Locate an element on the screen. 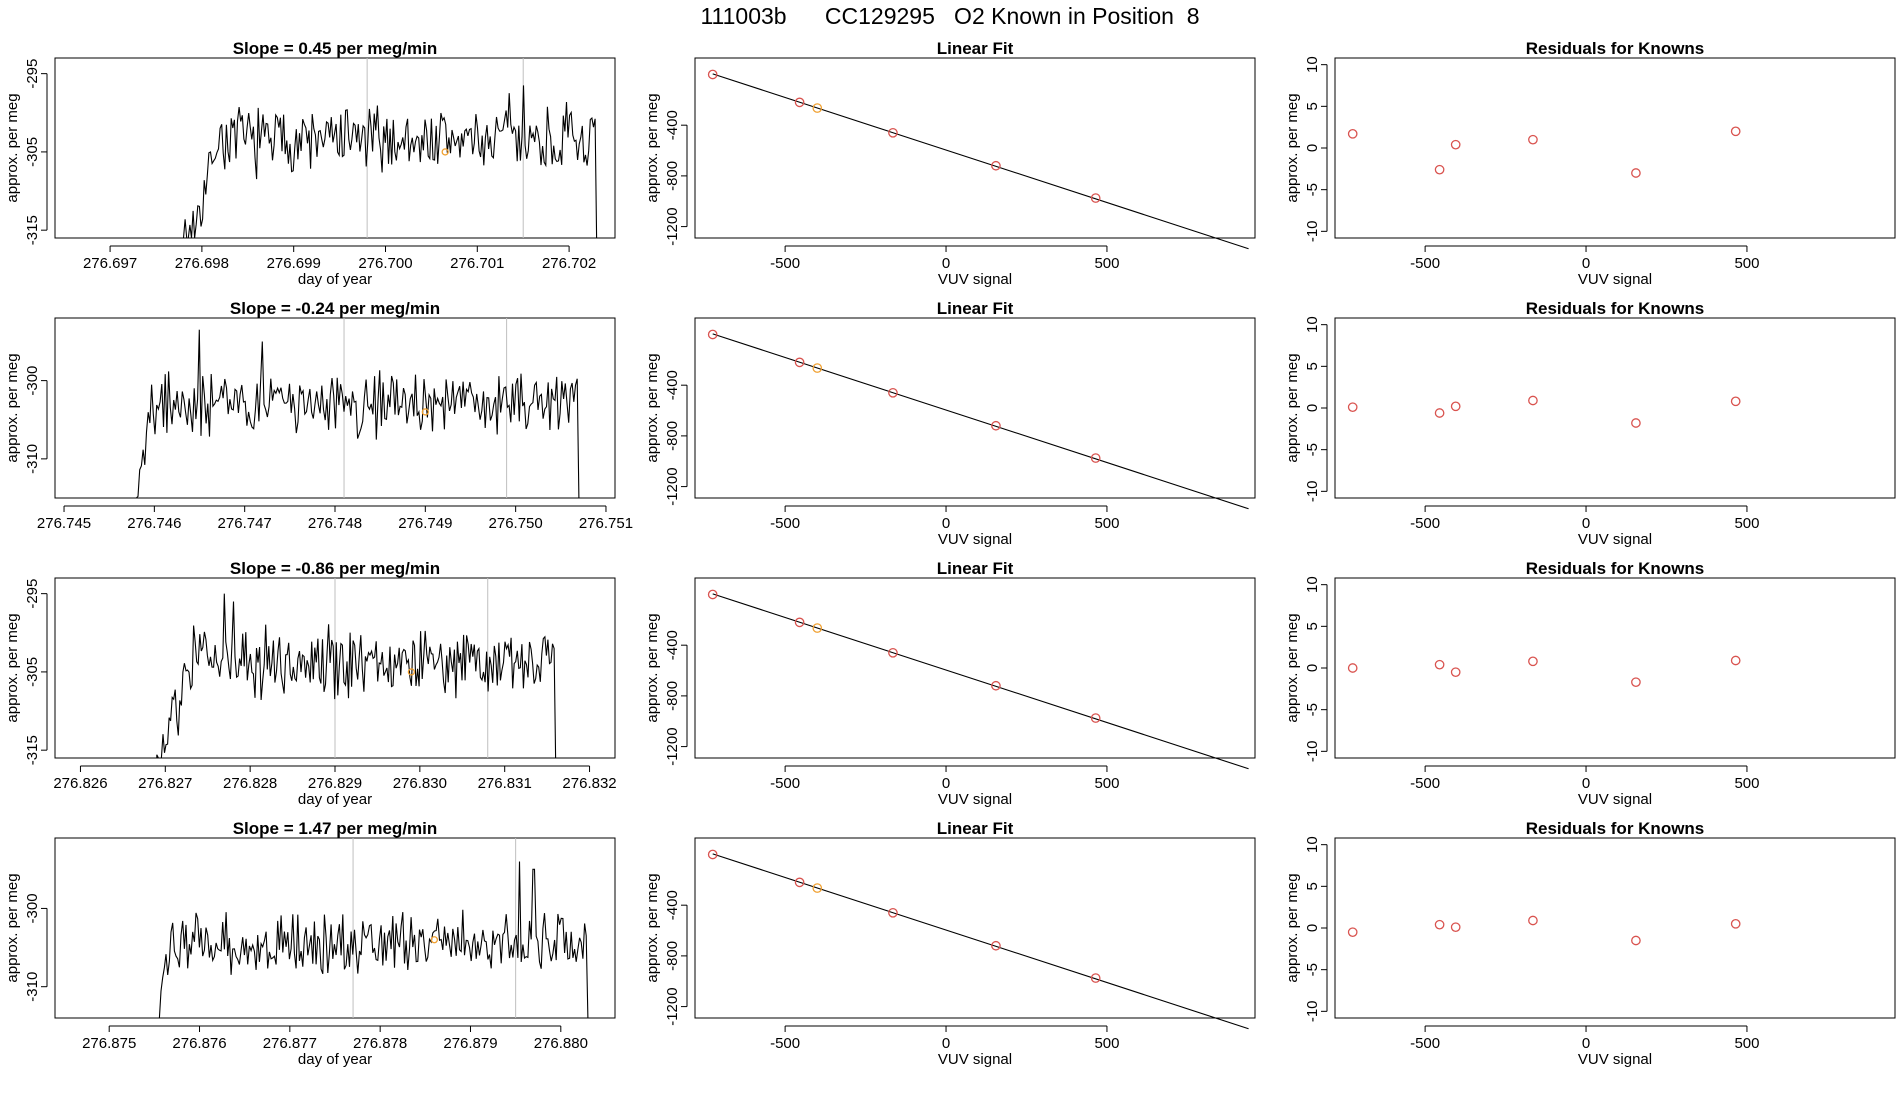  time-series-x-axis-label: day of year is located at coordinates (335, 1059).